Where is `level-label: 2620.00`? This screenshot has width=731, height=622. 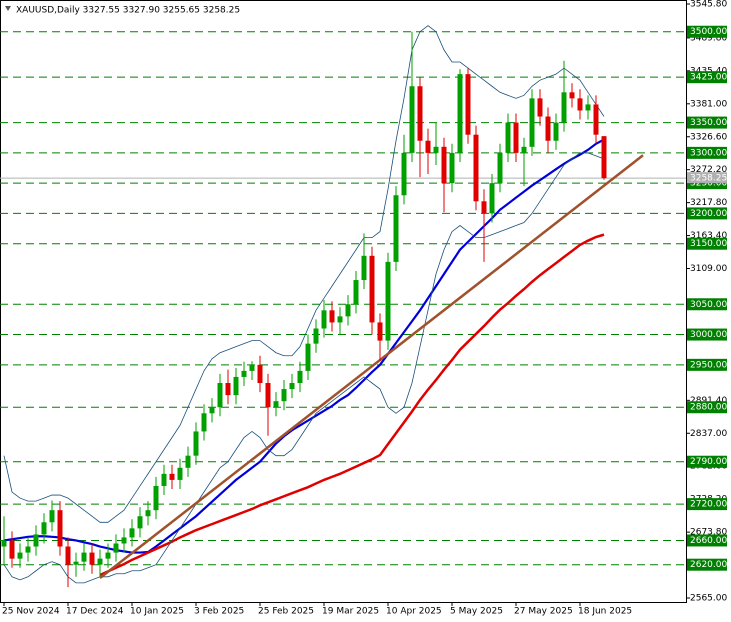 level-label: 2620.00 is located at coordinates (708, 565).